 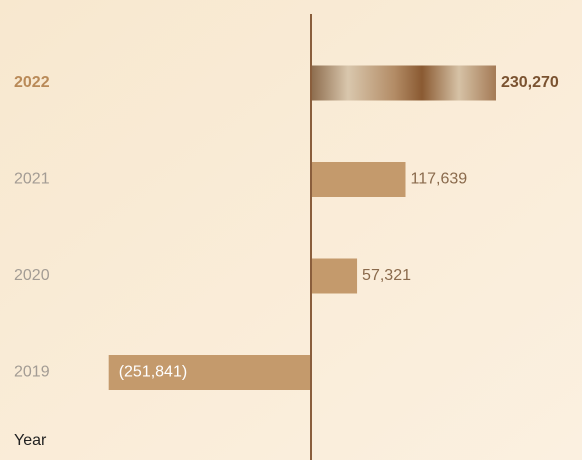 What do you see at coordinates (32, 82) in the screenshot?
I see `y-tick-label: 2022` at bounding box center [32, 82].